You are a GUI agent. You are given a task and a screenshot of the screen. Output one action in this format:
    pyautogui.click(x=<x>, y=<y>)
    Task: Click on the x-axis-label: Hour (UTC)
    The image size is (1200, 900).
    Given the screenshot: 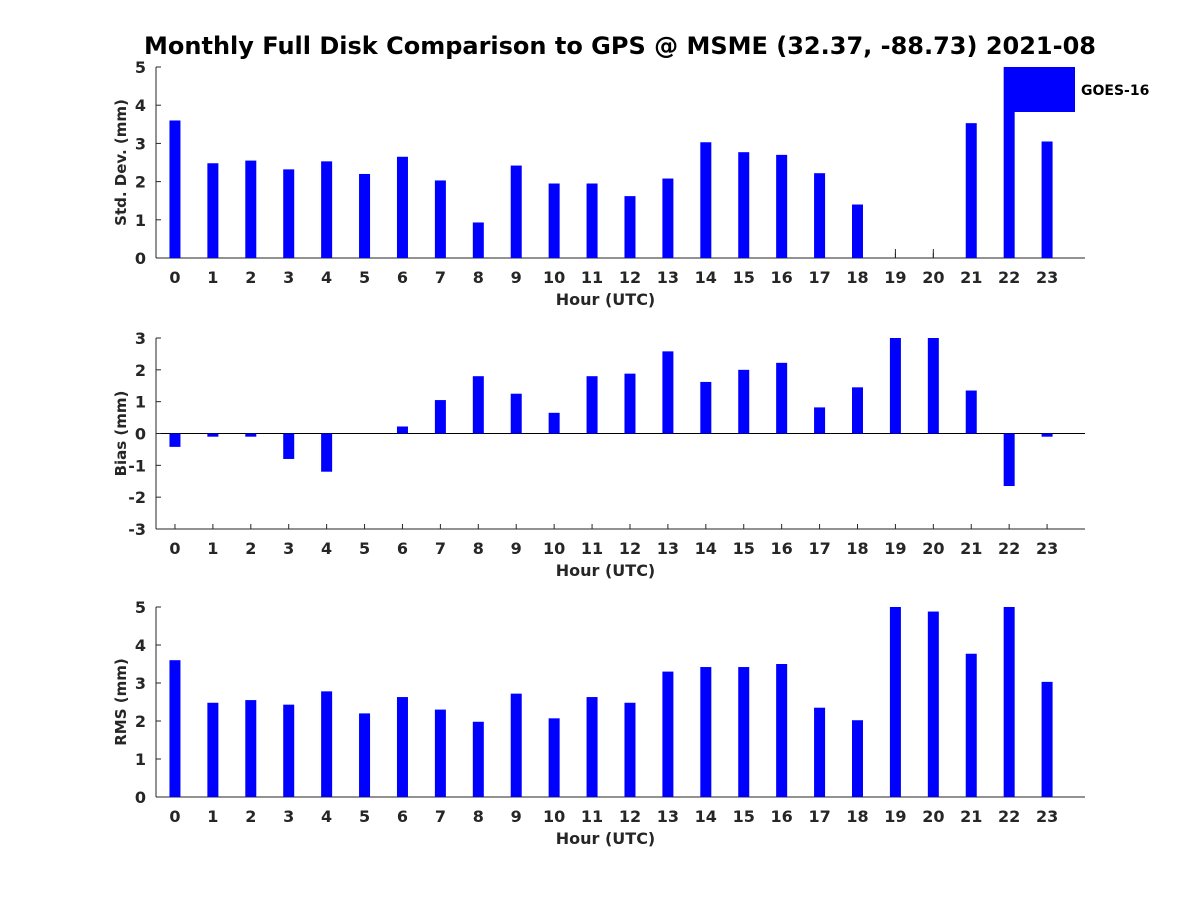 What is the action you would take?
    pyautogui.click(x=606, y=570)
    